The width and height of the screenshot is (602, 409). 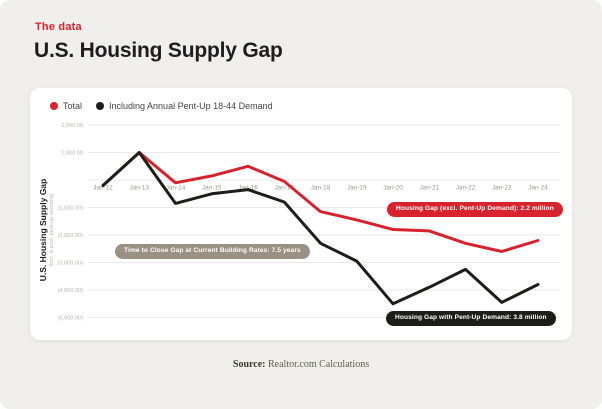 I want to click on x-tick-label: Jan-20, so click(x=393, y=188).